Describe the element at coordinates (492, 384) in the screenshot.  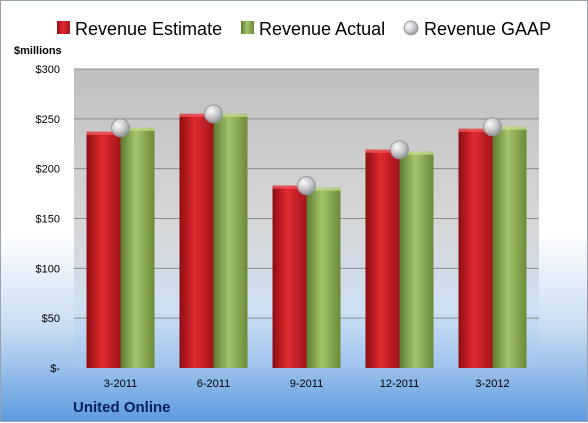
I see `x-tick-label: 3-2012` at that location.